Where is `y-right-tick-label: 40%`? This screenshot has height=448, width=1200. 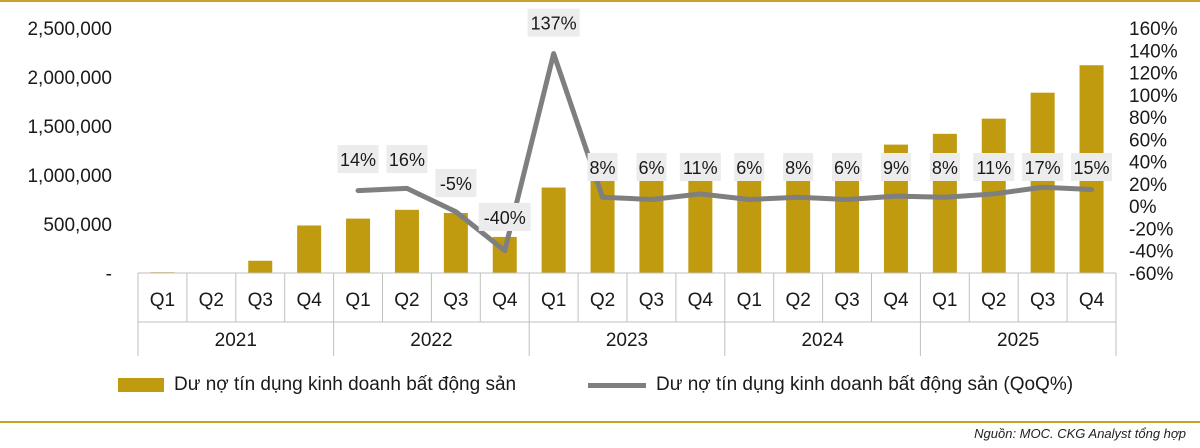
y-right-tick-label: 40% is located at coordinates (1148, 163).